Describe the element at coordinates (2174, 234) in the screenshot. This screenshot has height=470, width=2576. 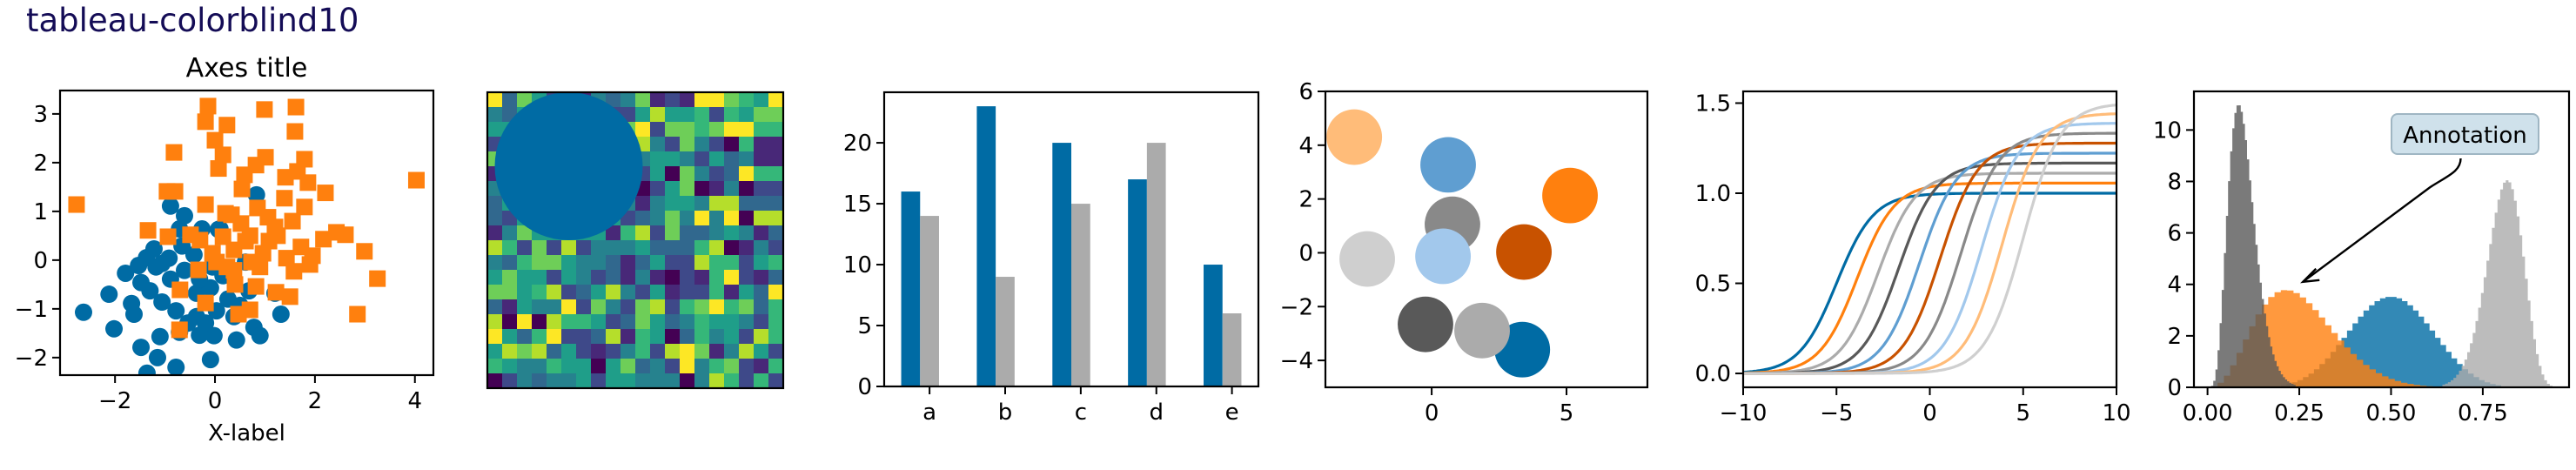
I see `y-tick-label: 6` at that location.